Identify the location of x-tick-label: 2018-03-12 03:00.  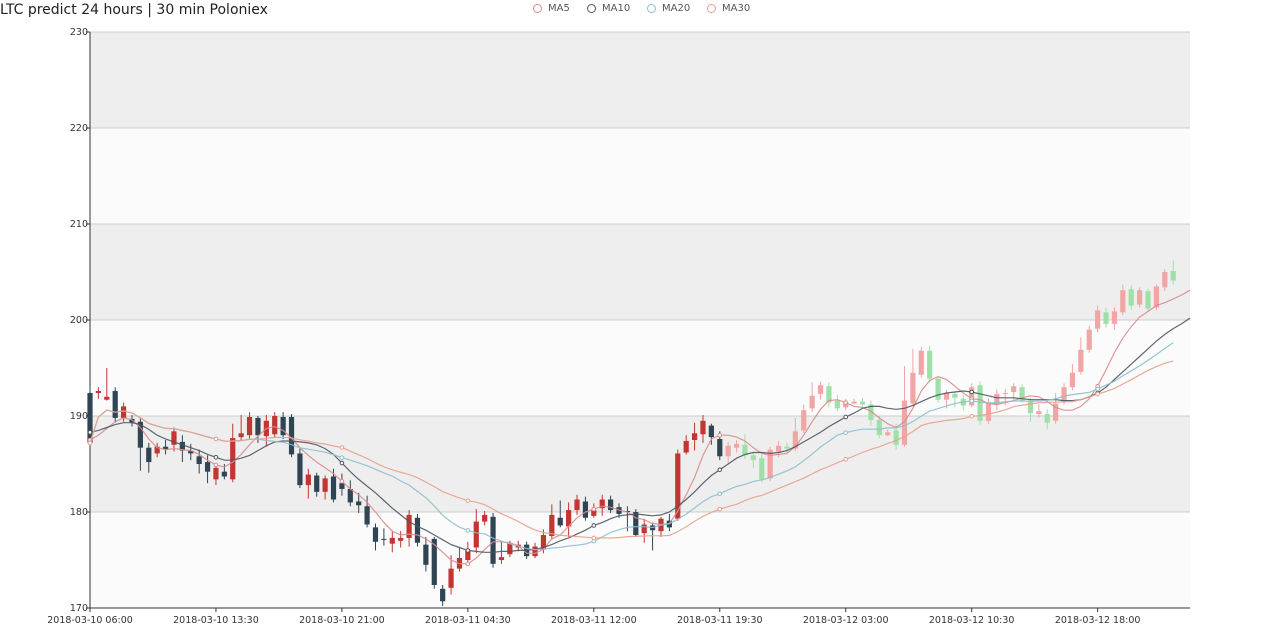
(846, 620).